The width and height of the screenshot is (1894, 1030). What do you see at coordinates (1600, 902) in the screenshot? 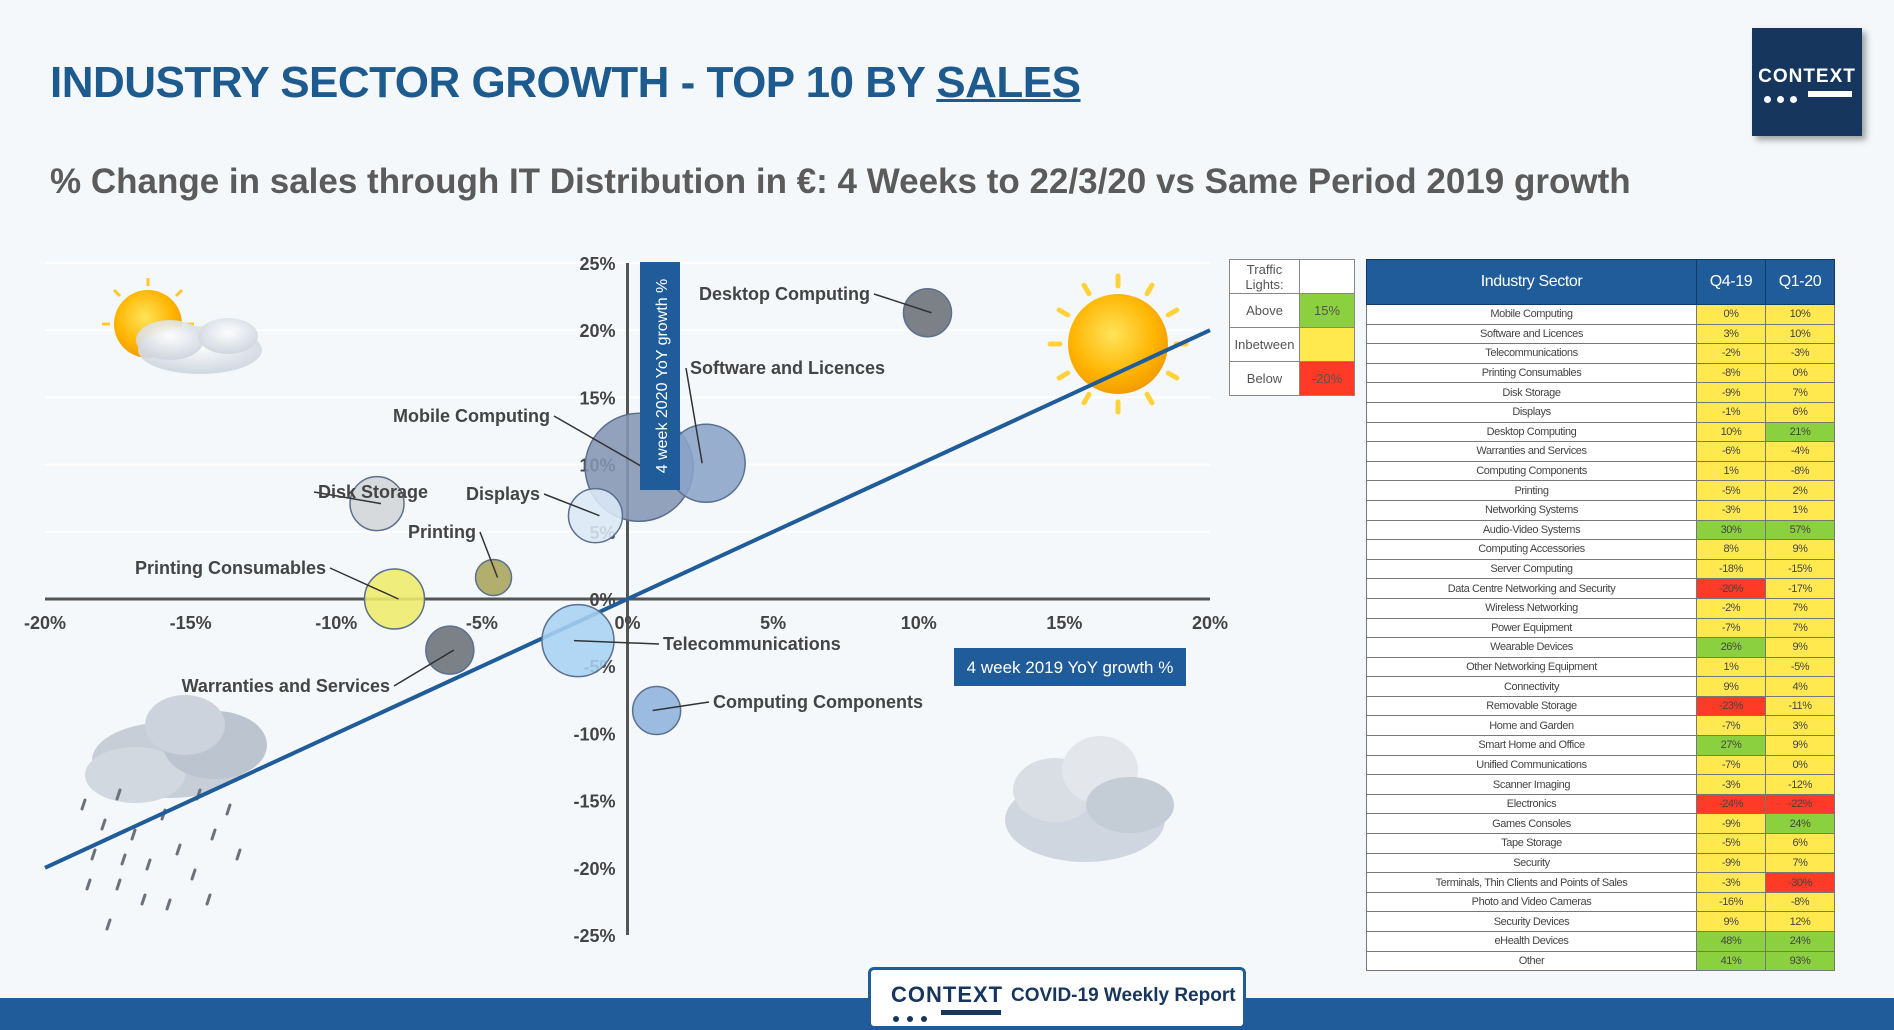
I see `table-row: Photo and Video Cameras -16% -8%` at bounding box center [1600, 902].